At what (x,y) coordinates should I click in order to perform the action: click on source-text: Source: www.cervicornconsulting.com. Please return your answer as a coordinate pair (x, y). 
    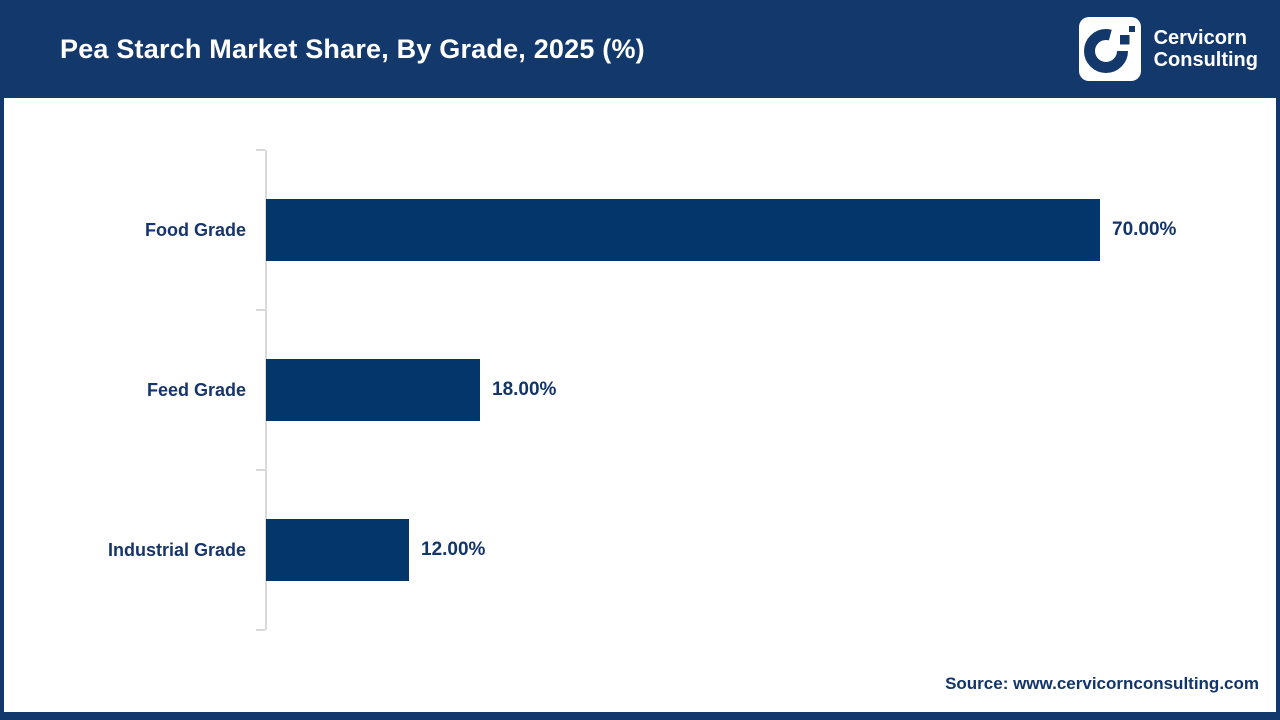
    Looking at the image, I should click on (1102, 683).